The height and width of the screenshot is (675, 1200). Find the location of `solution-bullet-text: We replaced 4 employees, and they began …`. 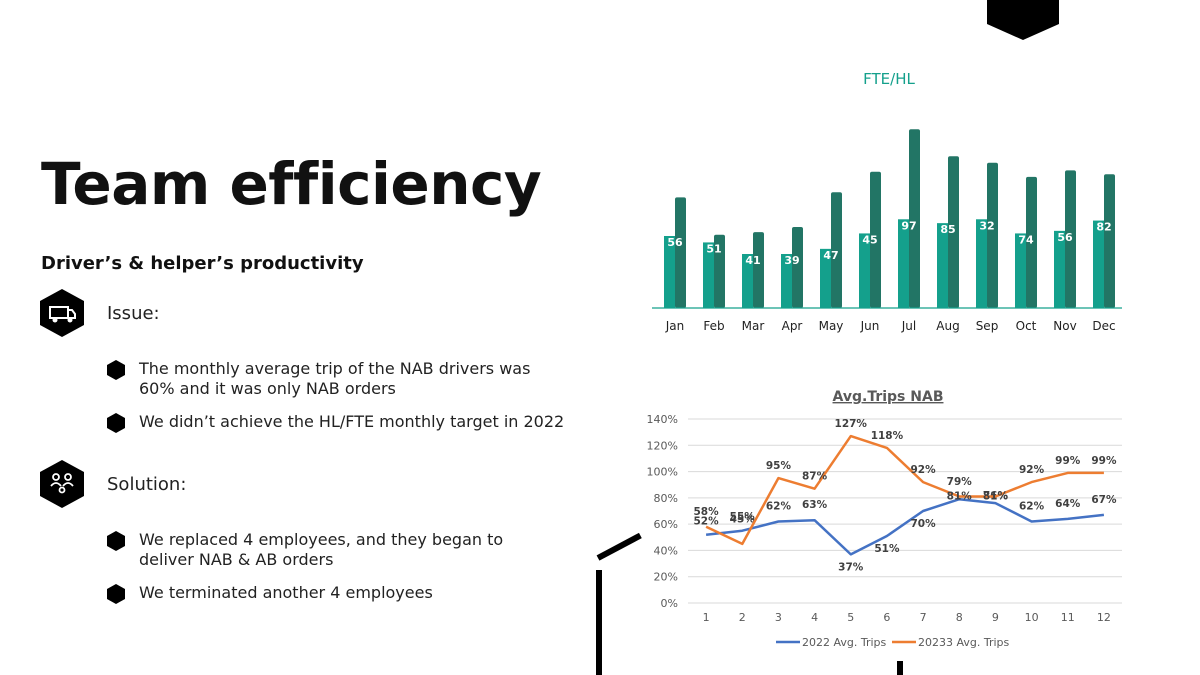

solution-bullet-text: We replaced 4 employees, and they began … is located at coordinates (321, 549).